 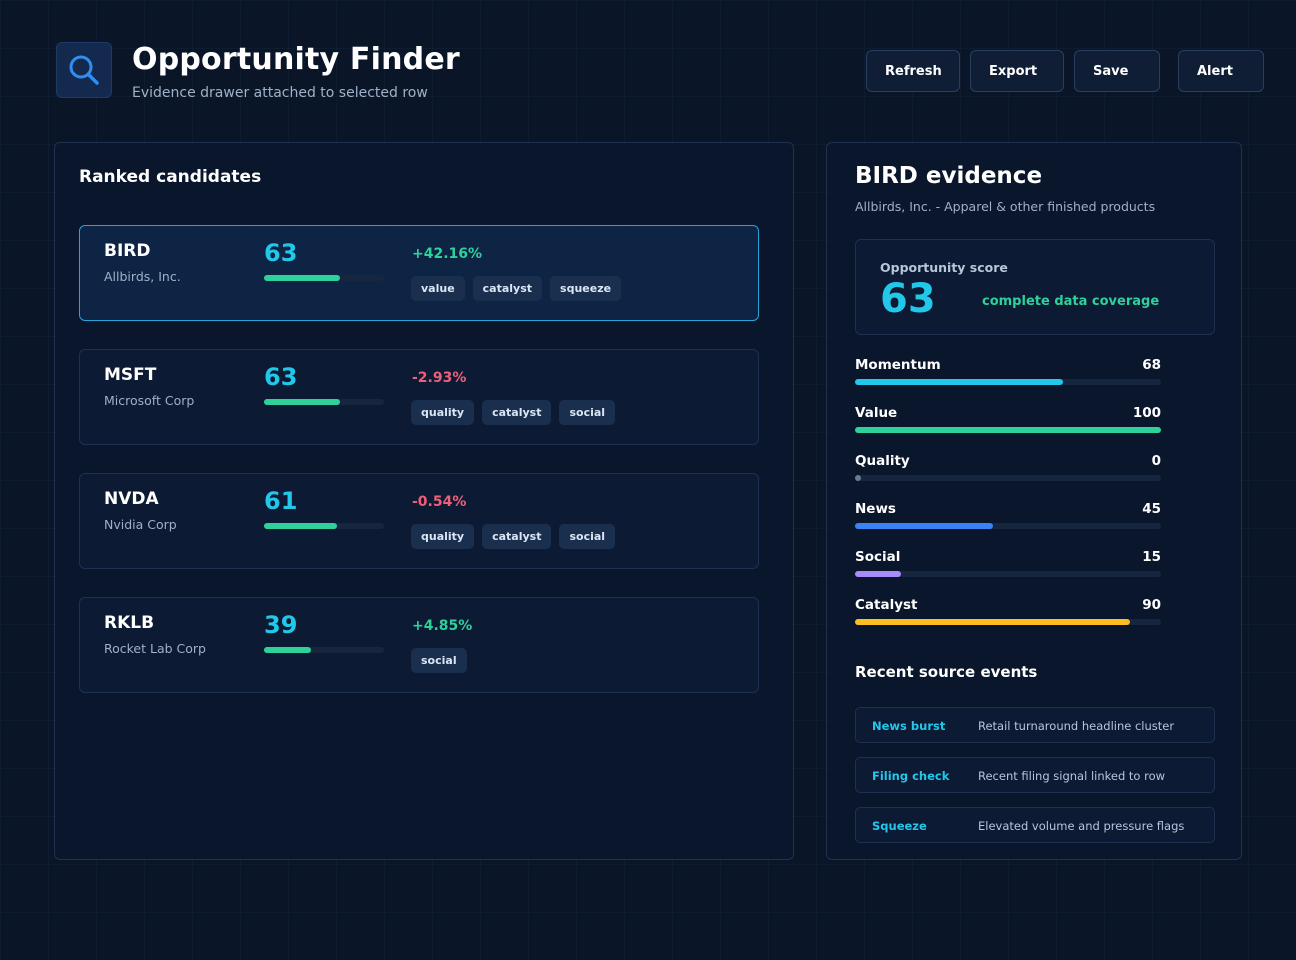 What do you see at coordinates (1071, 301) in the screenshot?
I see `coverage-note: complete data coverage` at bounding box center [1071, 301].